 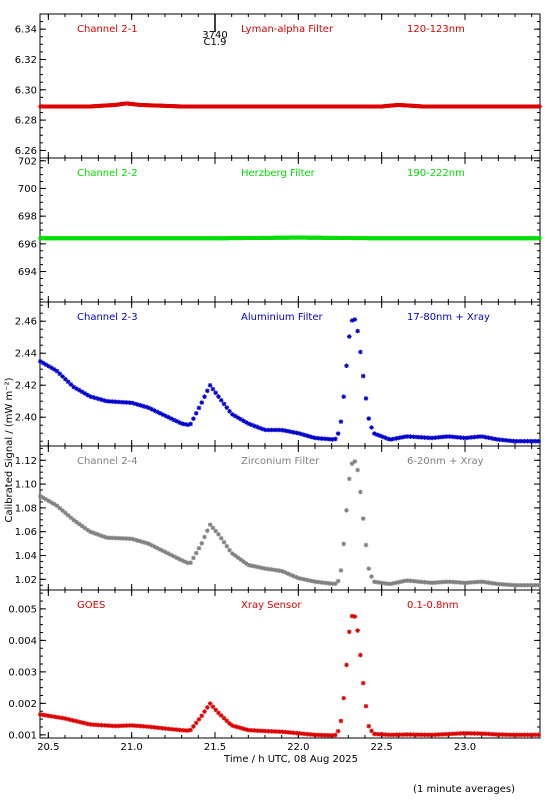 What do you see at coordinates (26, 508) in the screenshot?
I see `y-tick-label: 1.08` at bounding box center [26, 508].